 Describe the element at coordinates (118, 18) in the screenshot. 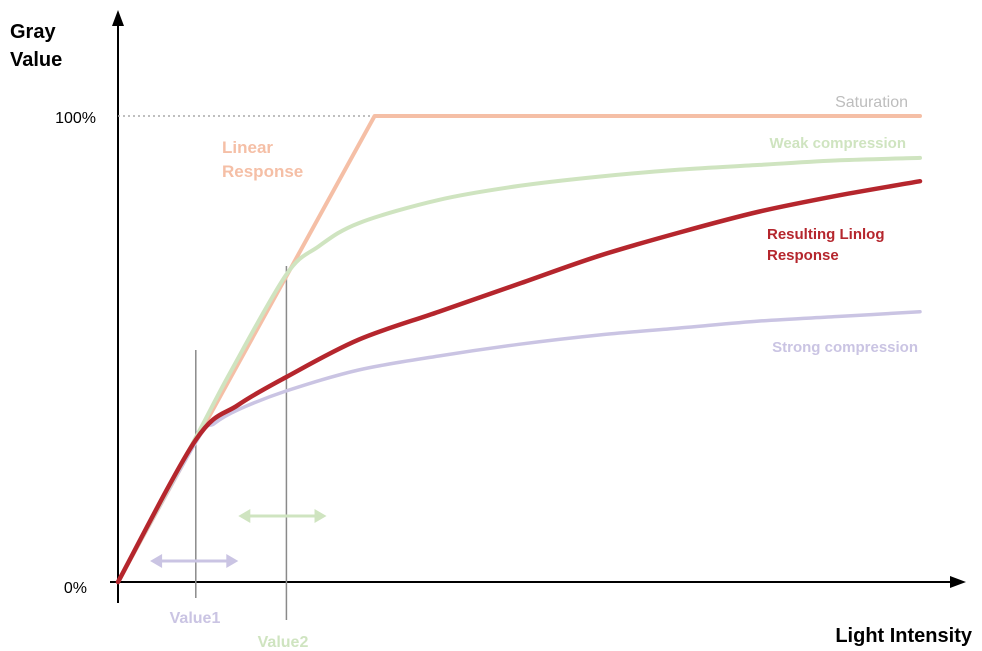

I see `y-axis-arrow` at that location.